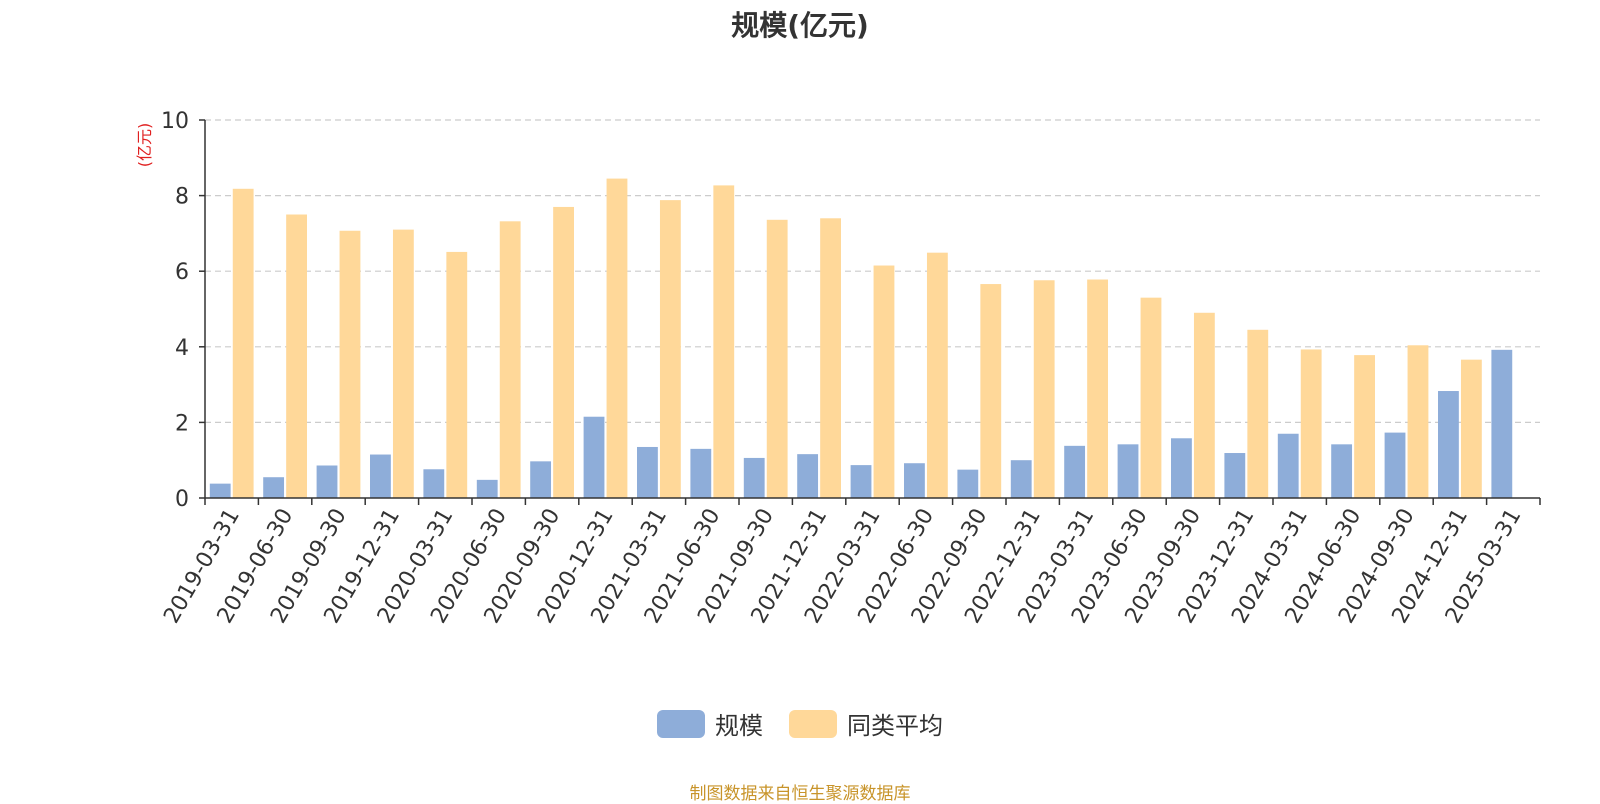 The width and height of the screenshot is (1600, 804). What do you see at coordinates (182, 348) in the screenshot?
I see `y-tick-label: 4` at bounding box center [182, 348].